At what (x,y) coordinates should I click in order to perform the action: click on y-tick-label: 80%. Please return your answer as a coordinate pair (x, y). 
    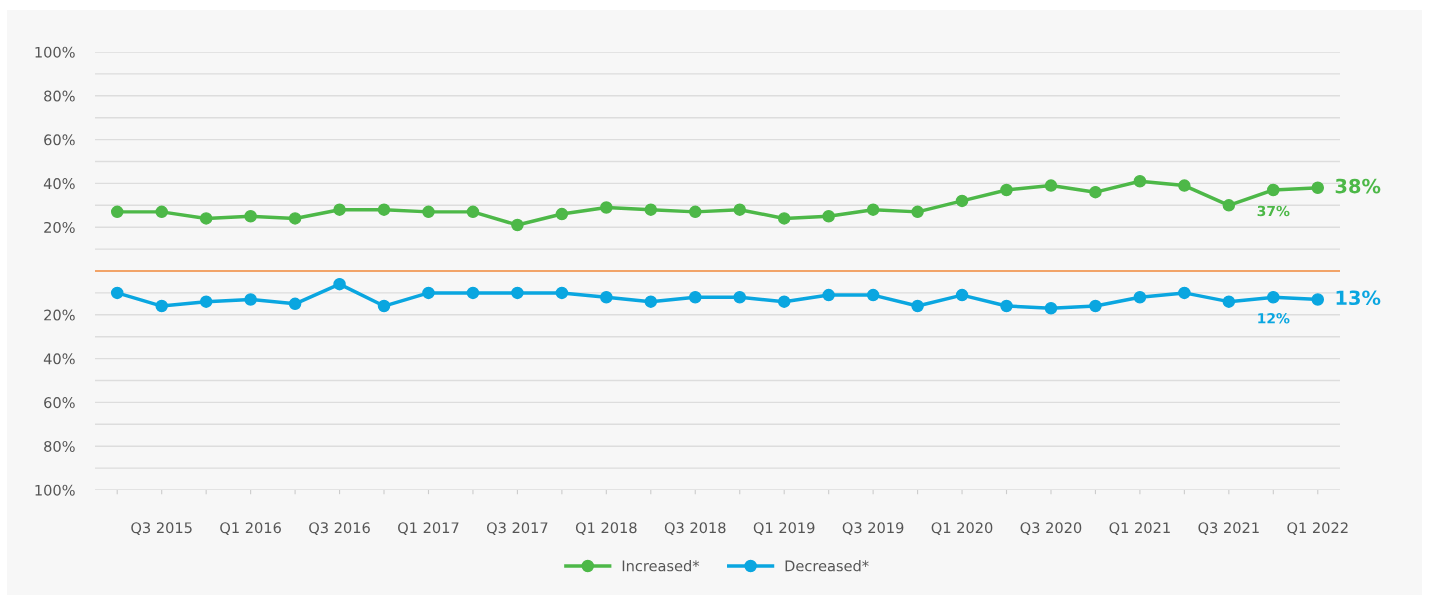
    Looking at the image, I should click on (59, 96).